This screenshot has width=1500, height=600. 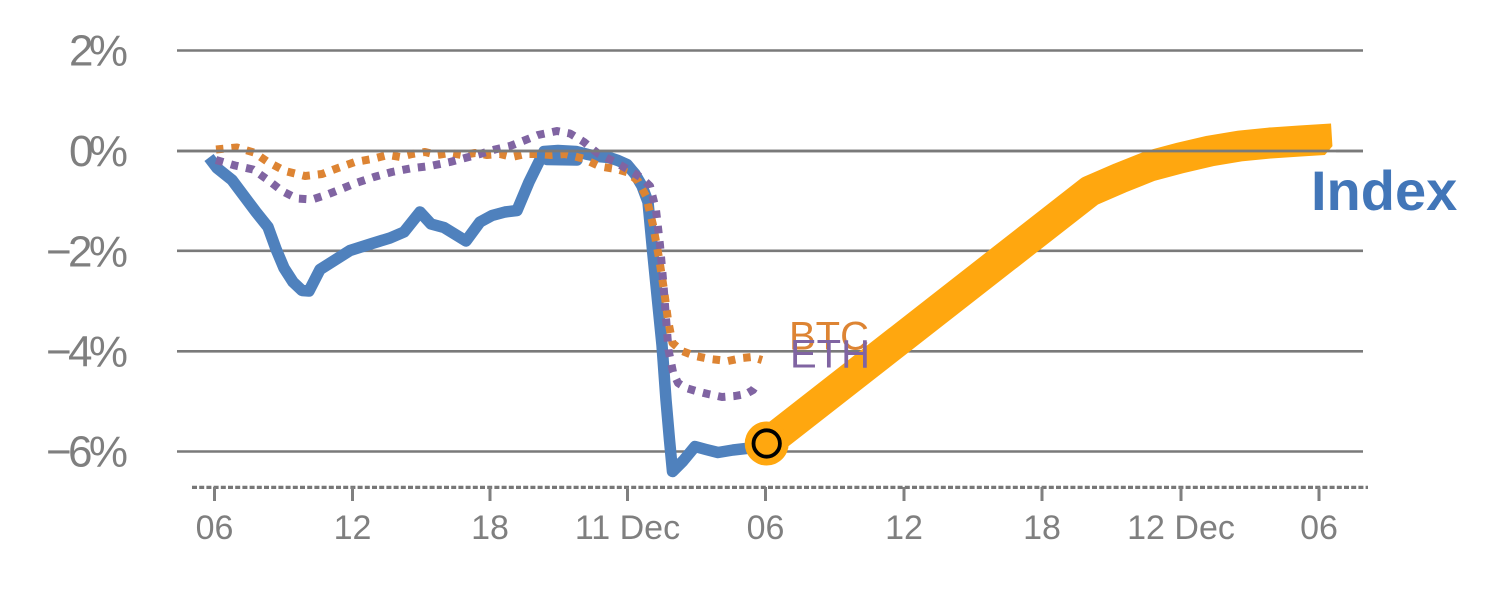 I want to click on svg-text: ETH, so click(x=830, y=355).